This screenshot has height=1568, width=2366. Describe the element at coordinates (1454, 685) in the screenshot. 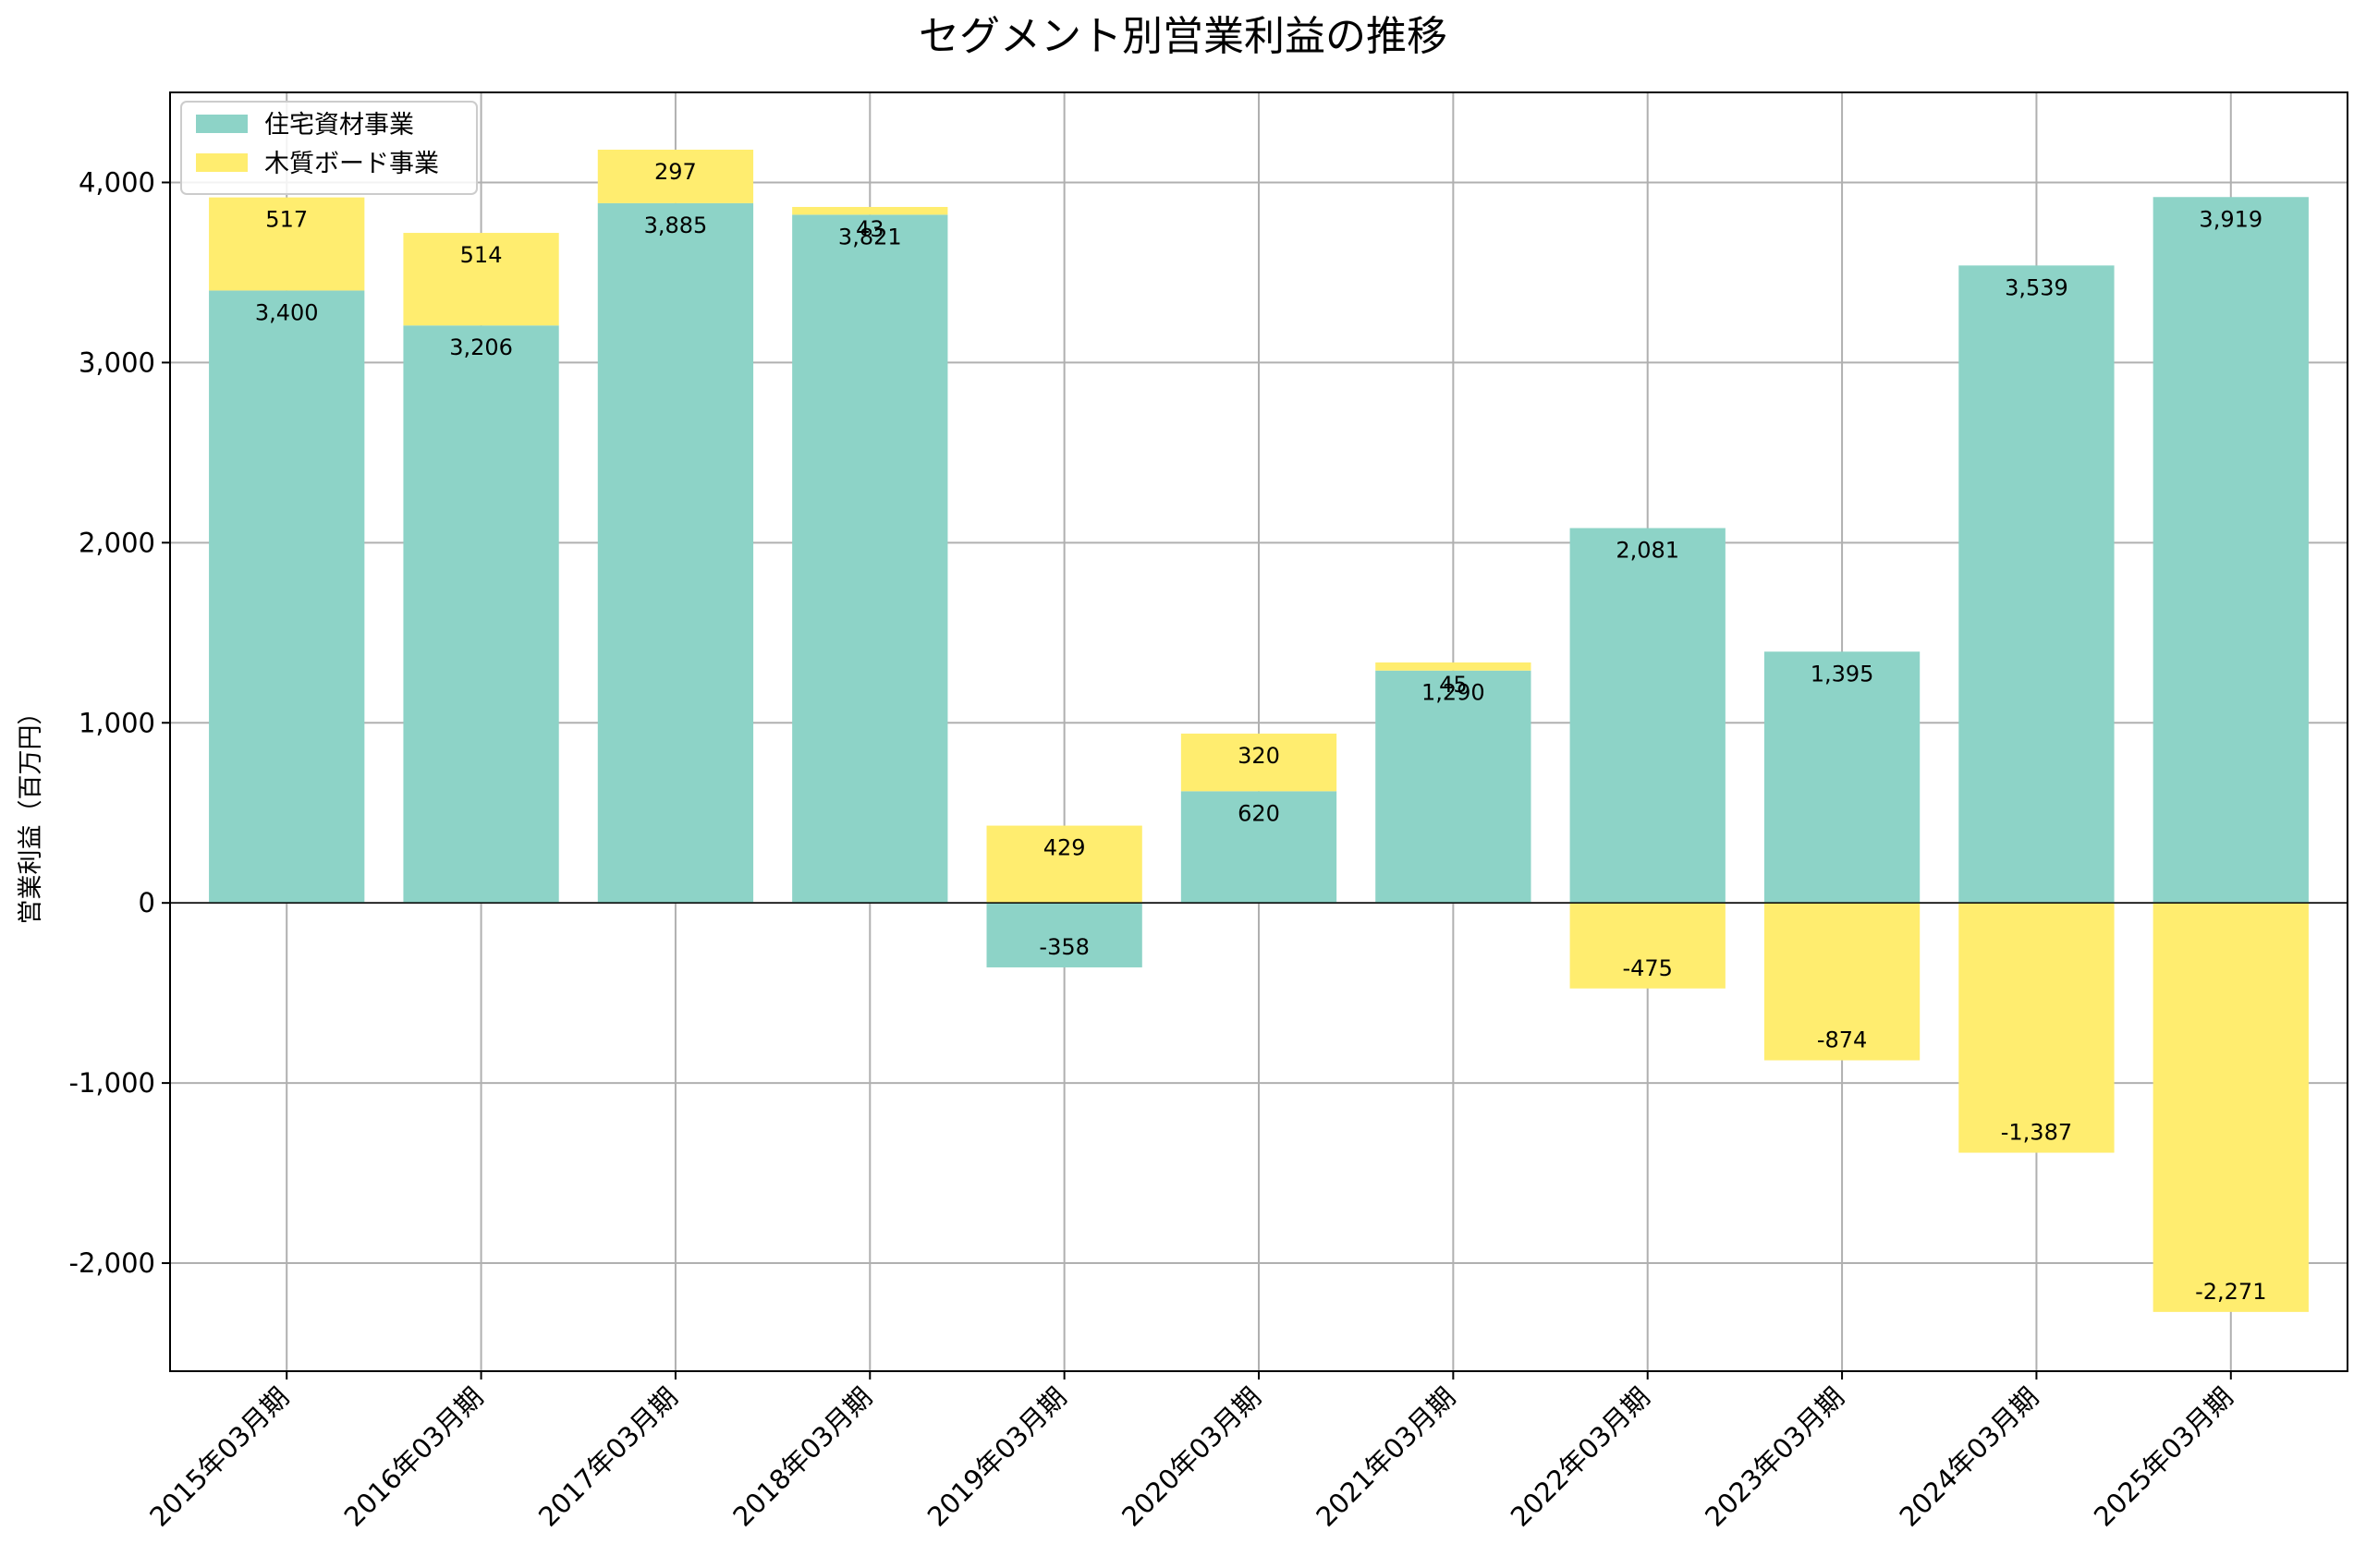

I see `data-label: 45` at that location.